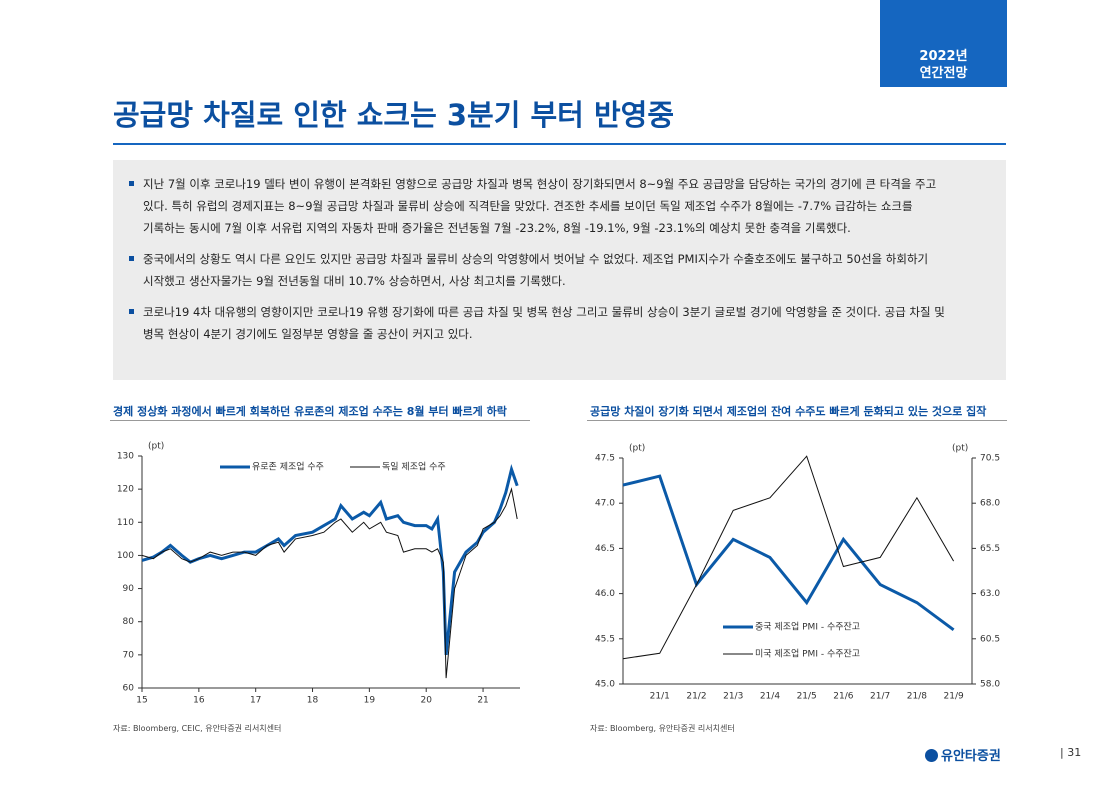 This screenshot has width=1119, height=790. Describe the element at coordinates (125, 490) in the screenshot. I see `y-tick-label: 120` at that location.